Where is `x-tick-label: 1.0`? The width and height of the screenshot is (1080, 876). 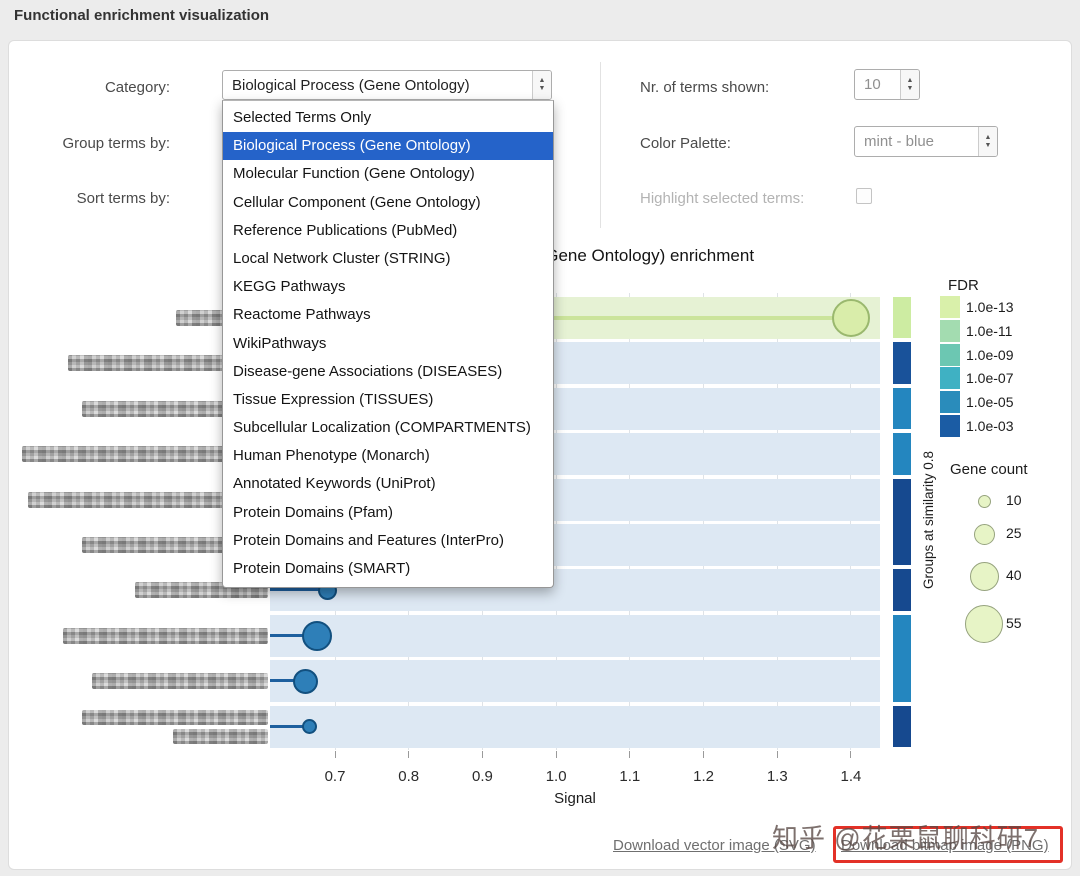
x-tick-label: 1.0 is located at coordinates (556, 776).